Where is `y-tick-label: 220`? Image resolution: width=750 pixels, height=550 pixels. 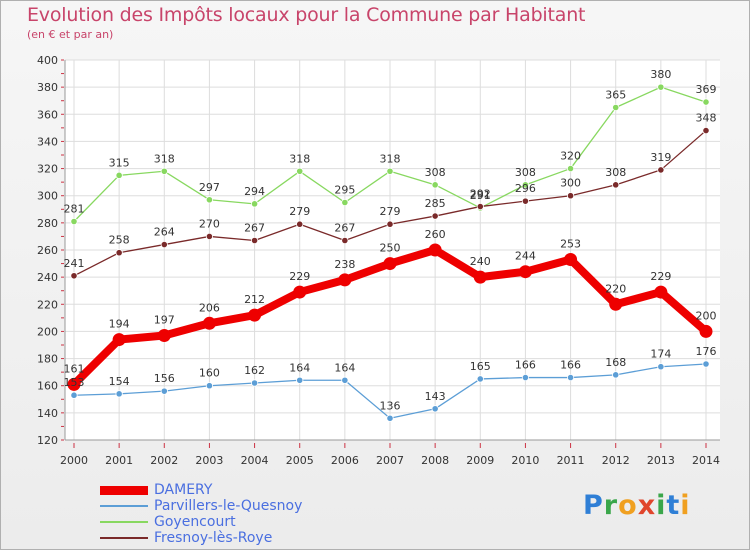
y-tick-label: 220 is located at coordinates (47, 304).